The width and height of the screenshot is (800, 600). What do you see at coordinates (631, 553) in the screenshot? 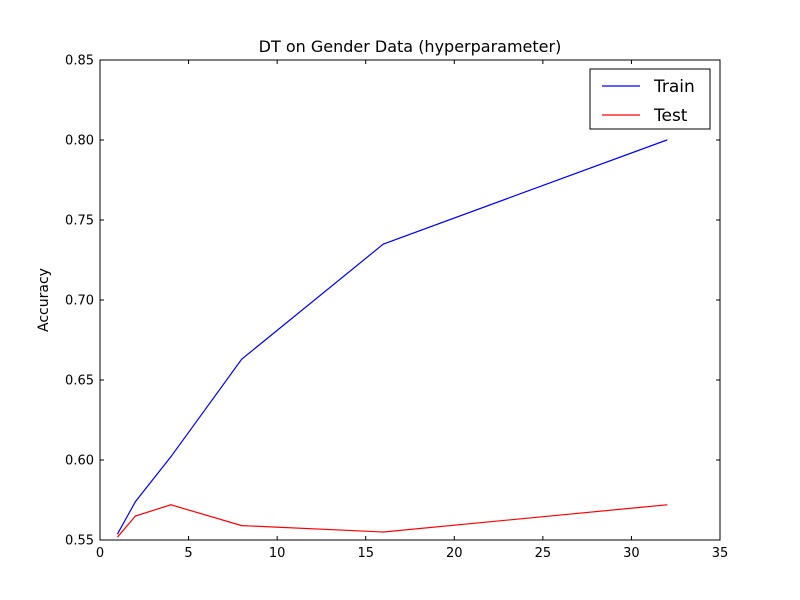
I see `x-tick-label: 30` at bounding box center [631, 553].